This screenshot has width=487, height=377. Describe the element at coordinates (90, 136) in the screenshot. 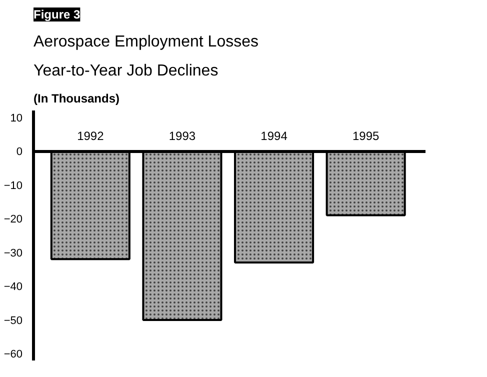

I see `x-tick-label: 1992` at that location.